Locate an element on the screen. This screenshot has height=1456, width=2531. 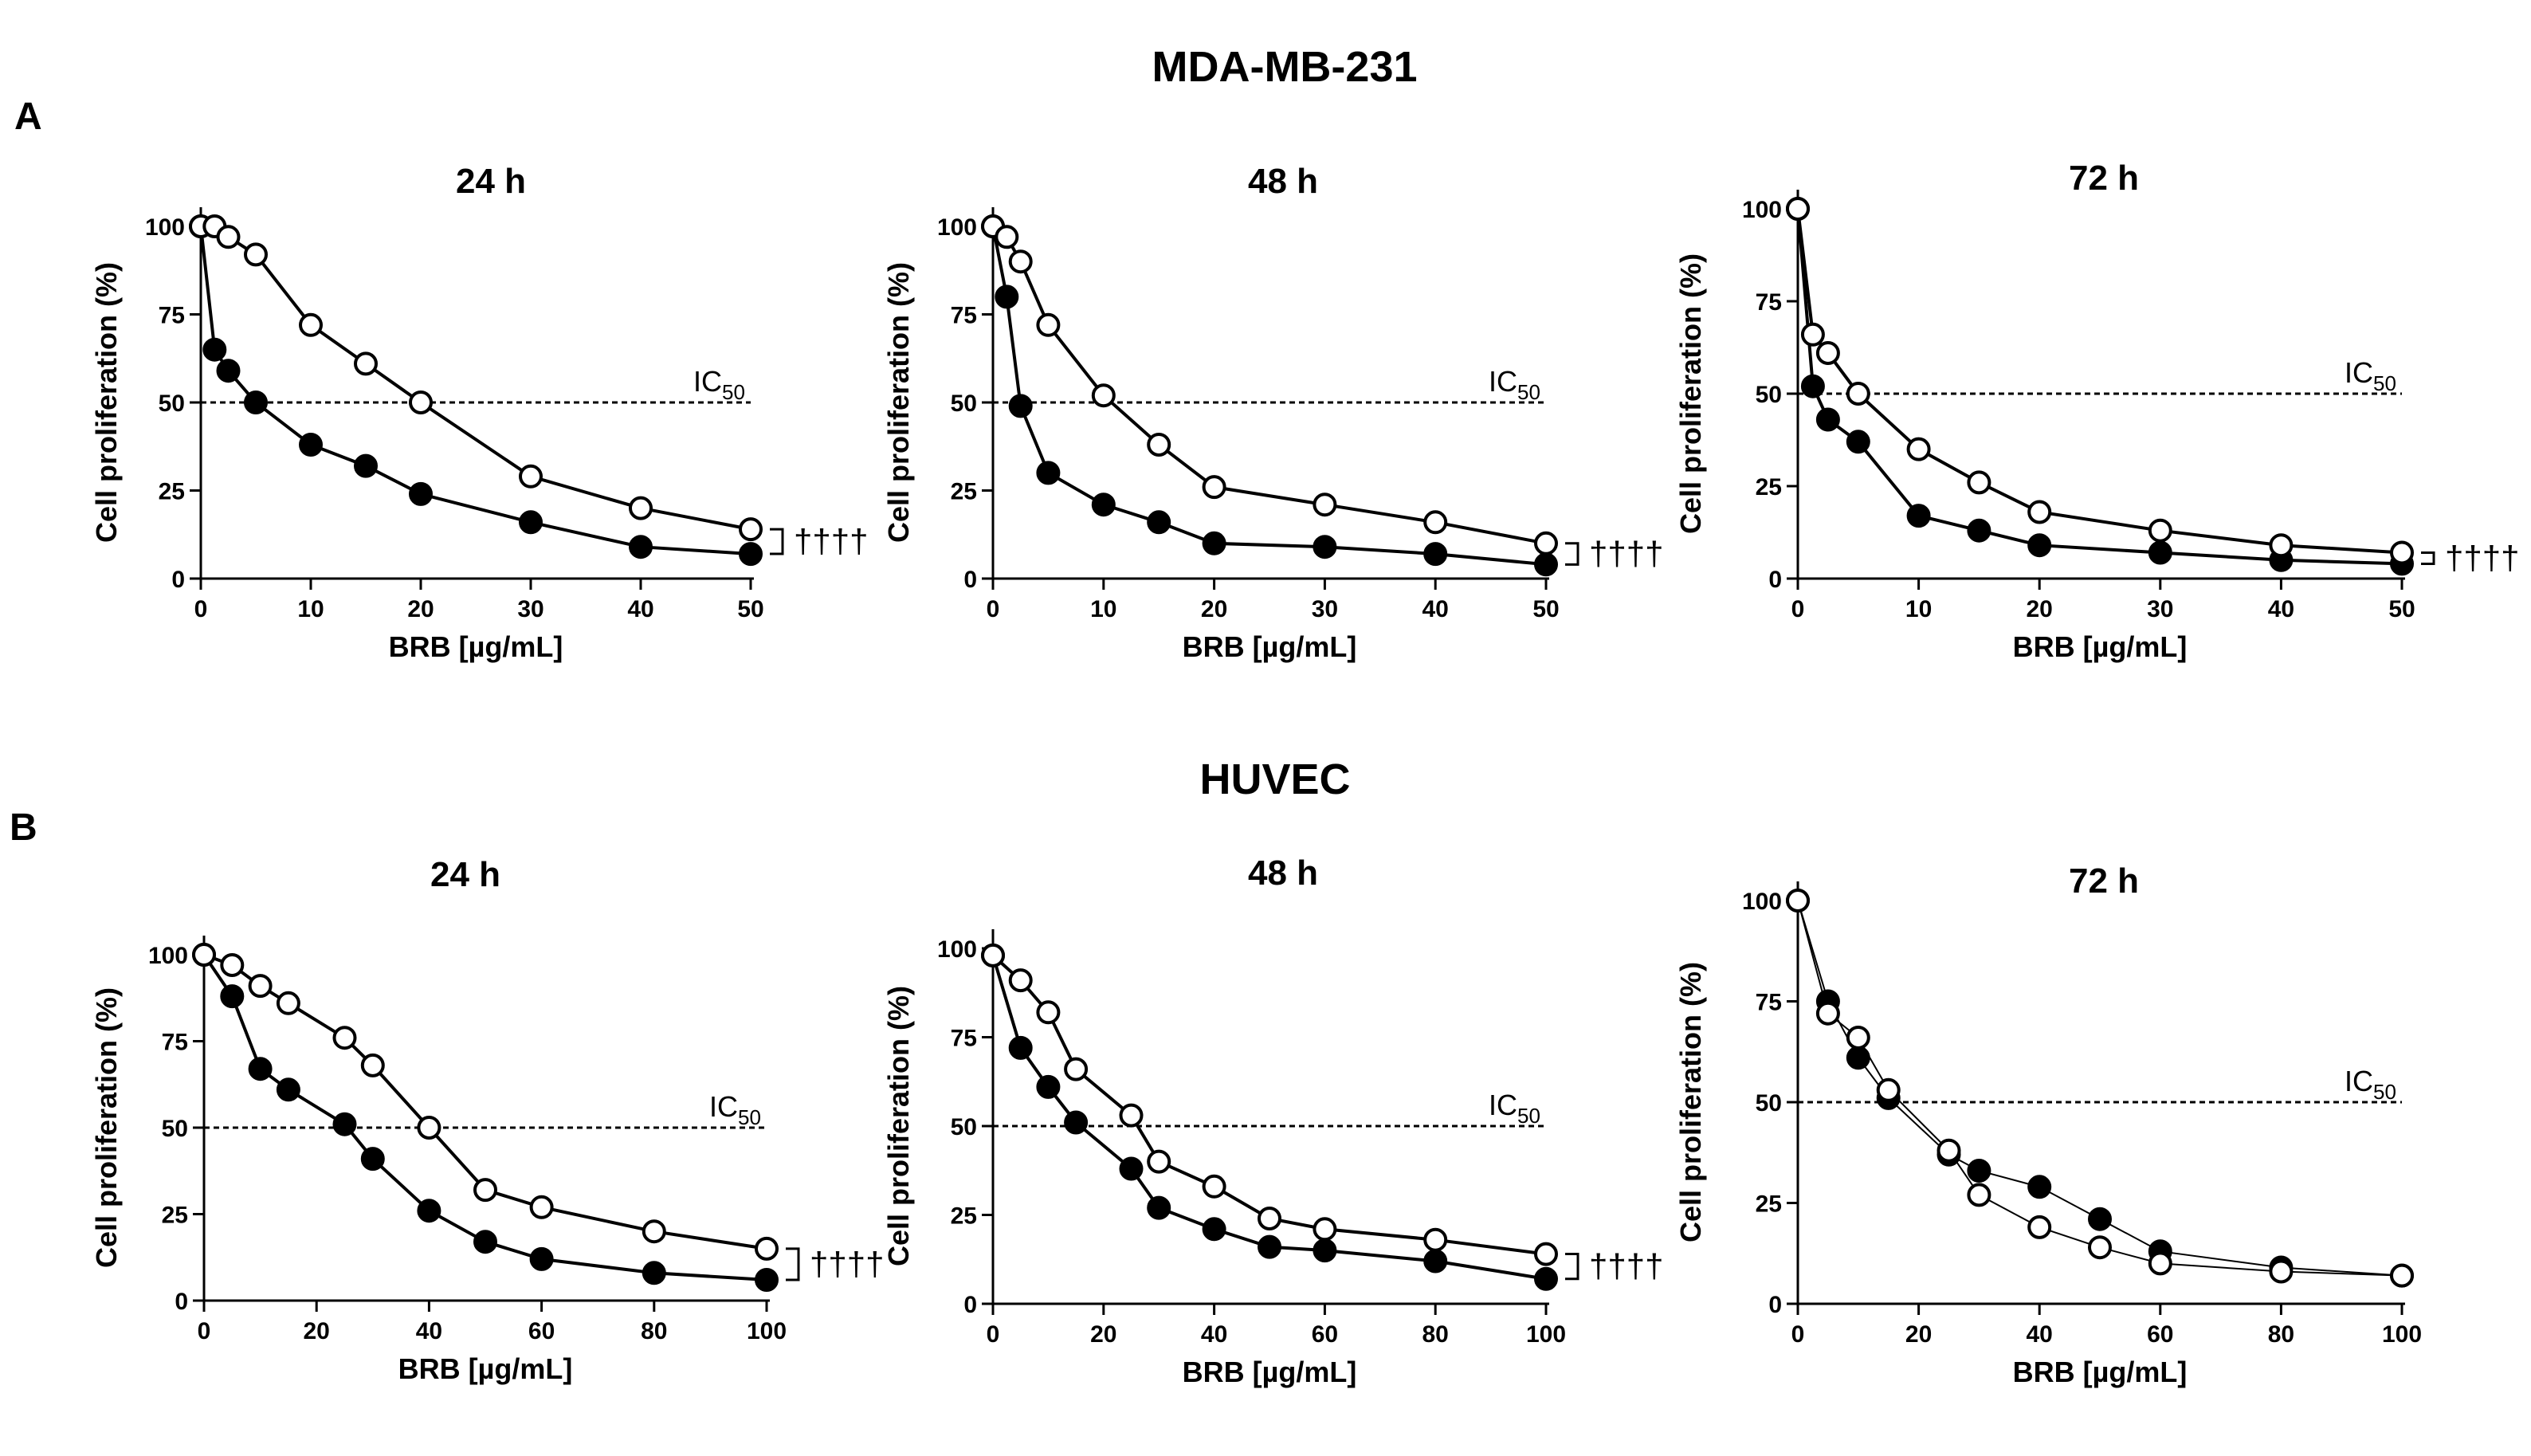
panel-a-letter: A is located at coordinates (28, 117).